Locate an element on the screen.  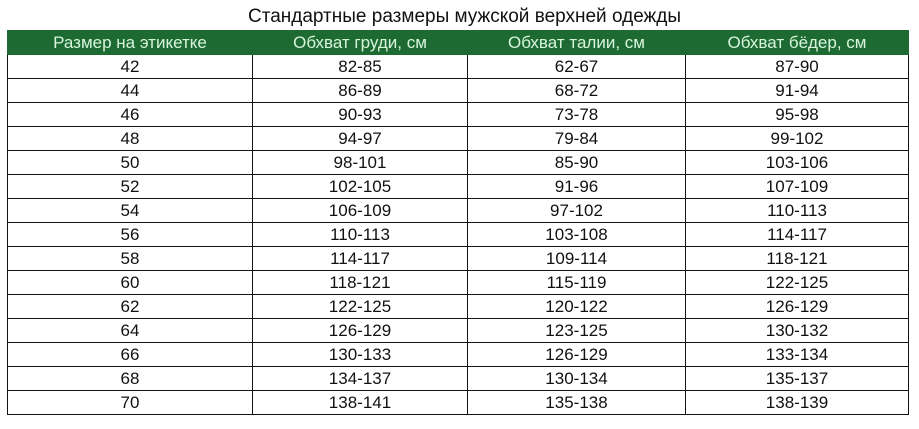
cell-hips: 126-129 is located at coordinates (797, 306).